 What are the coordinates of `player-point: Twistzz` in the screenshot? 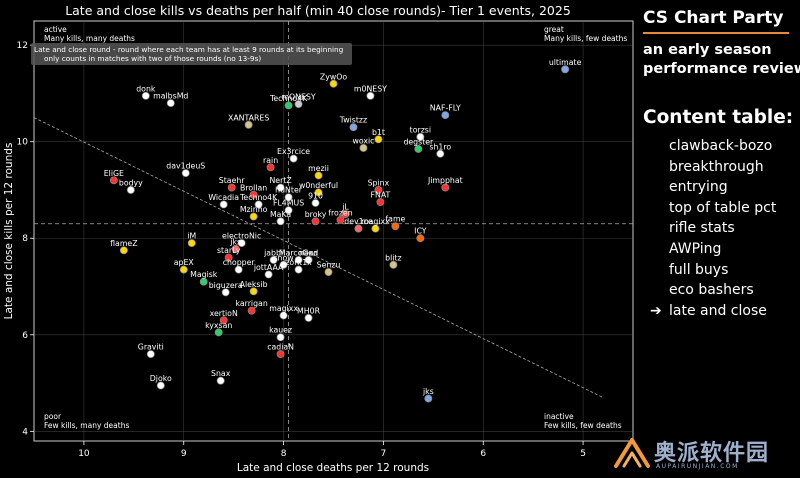 It's located at (353, 124).